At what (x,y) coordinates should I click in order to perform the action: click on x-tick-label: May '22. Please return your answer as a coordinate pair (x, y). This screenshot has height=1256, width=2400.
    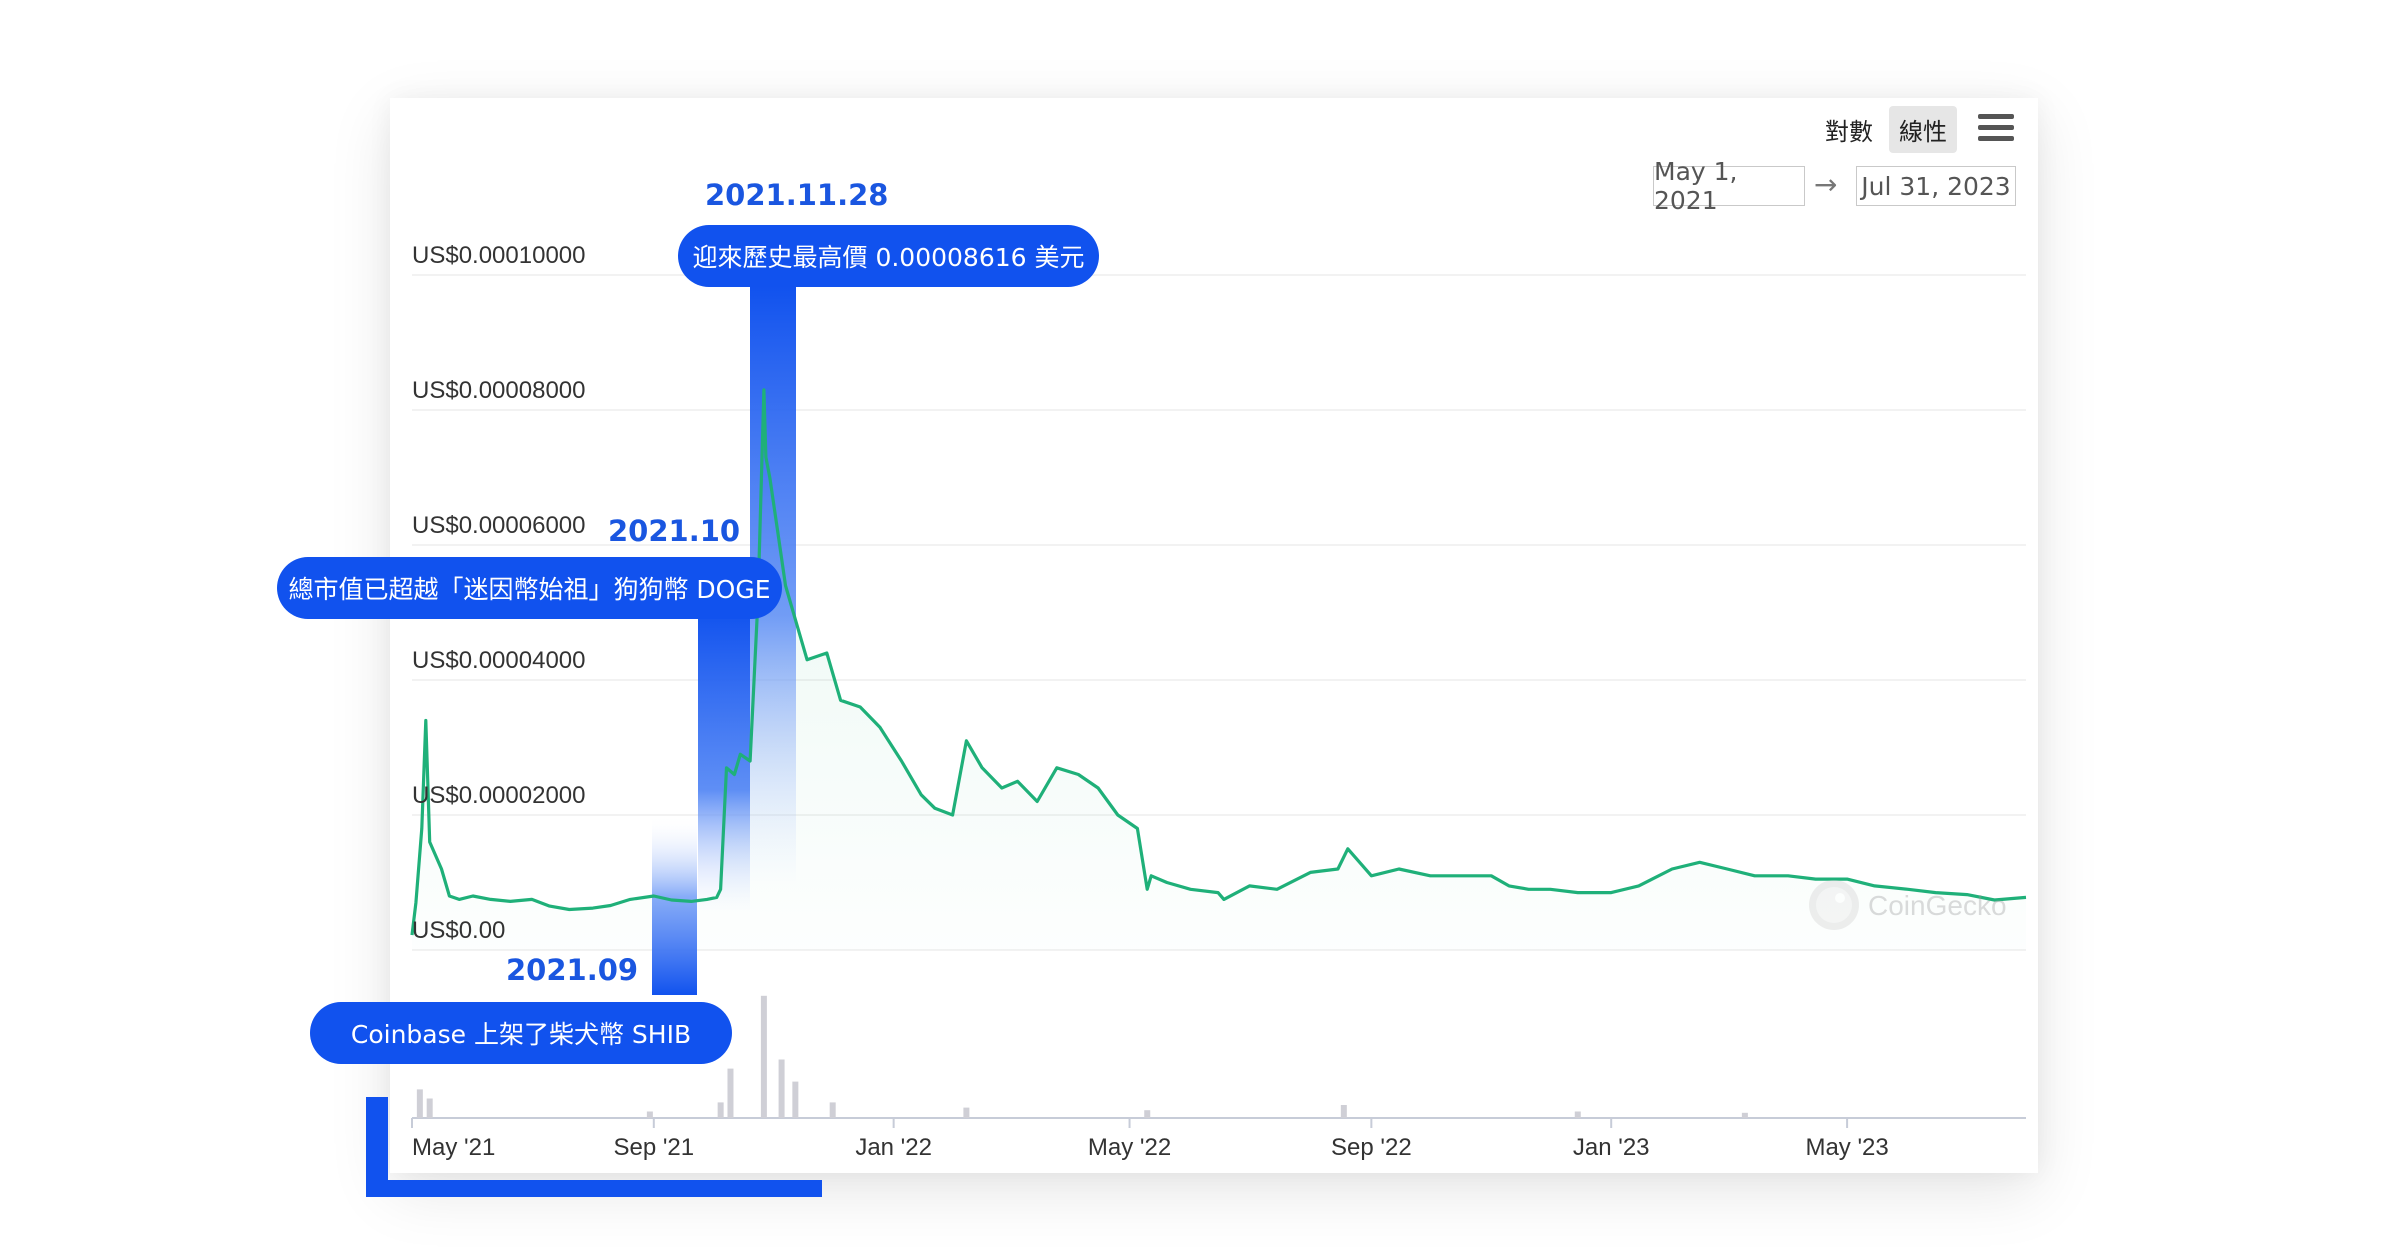
    Looking at the image, I should click on (1129, 1147).